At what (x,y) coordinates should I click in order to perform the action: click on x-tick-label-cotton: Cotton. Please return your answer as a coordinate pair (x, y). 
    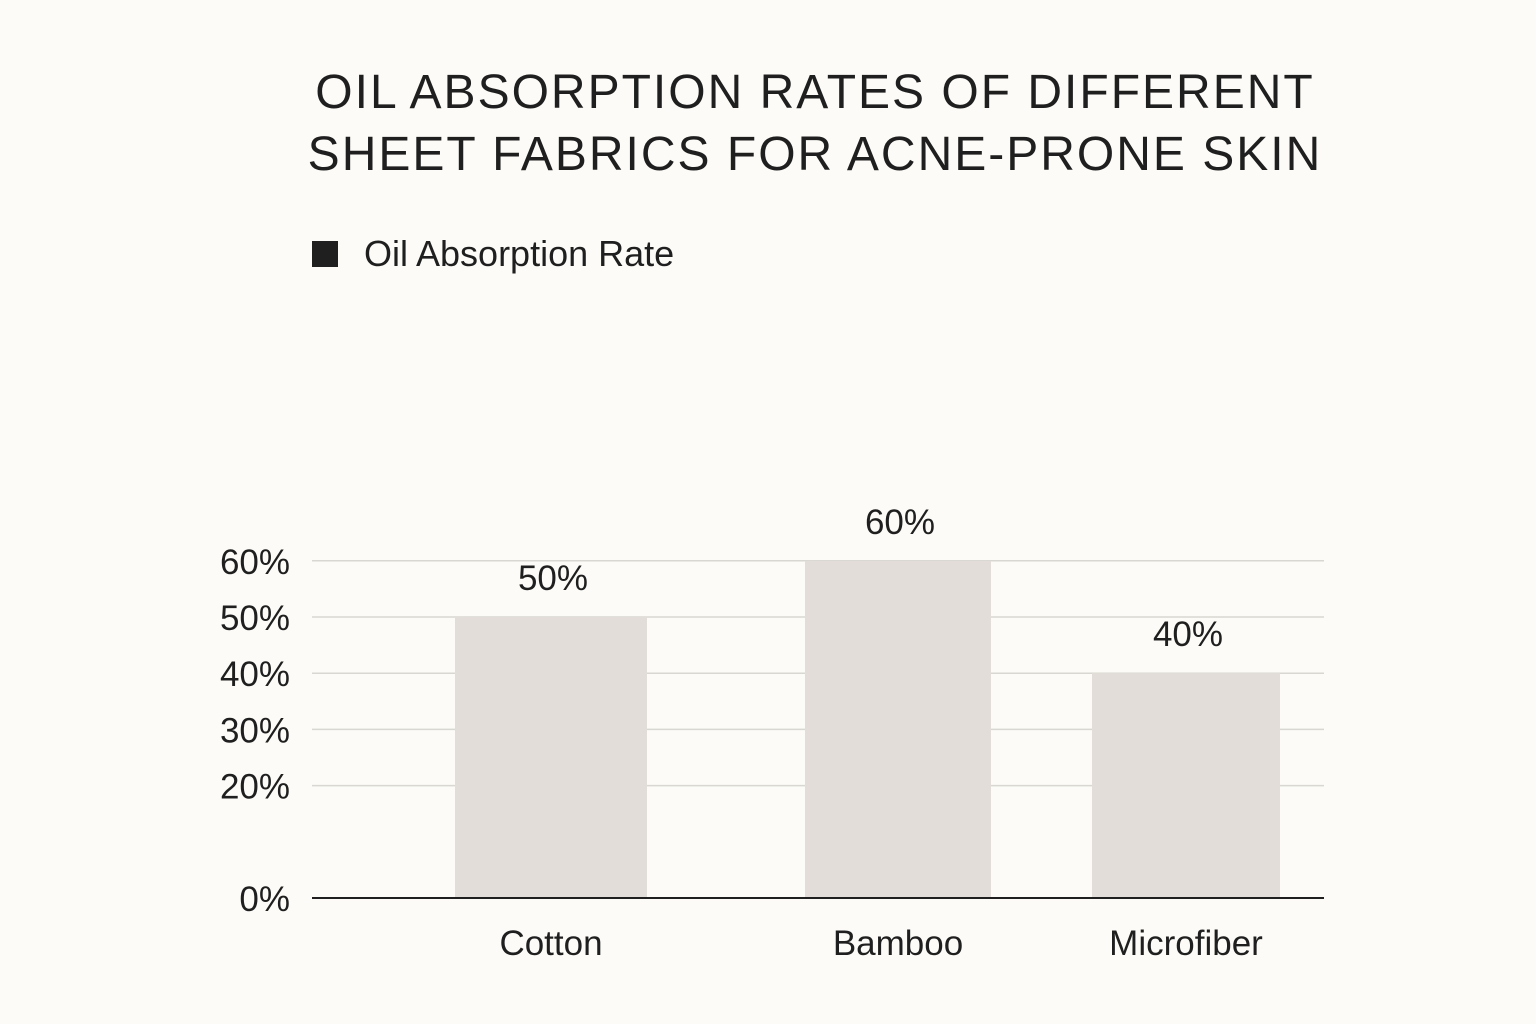
    Looking at the image, I should click on (550, 943).